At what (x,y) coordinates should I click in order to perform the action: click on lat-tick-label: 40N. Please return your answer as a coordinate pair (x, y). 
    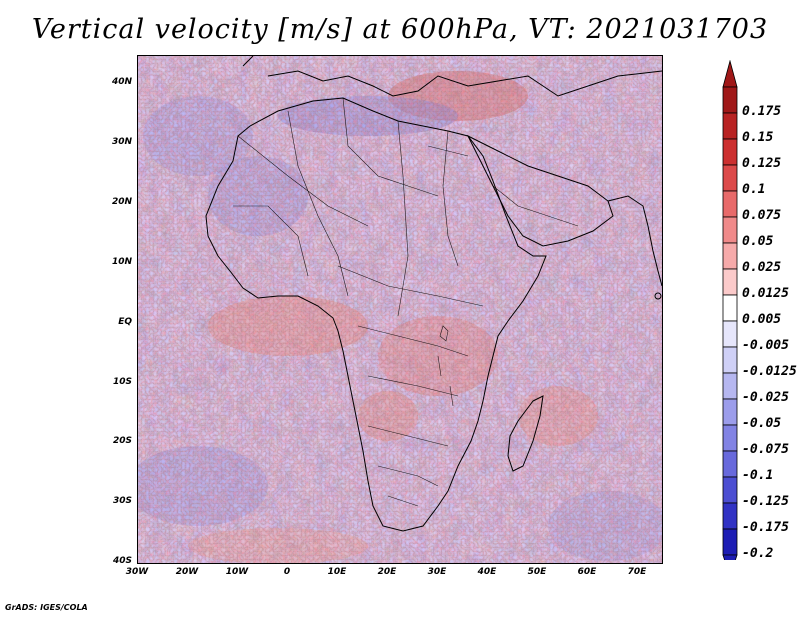
    Looking at the image, I should click on (121, 82).